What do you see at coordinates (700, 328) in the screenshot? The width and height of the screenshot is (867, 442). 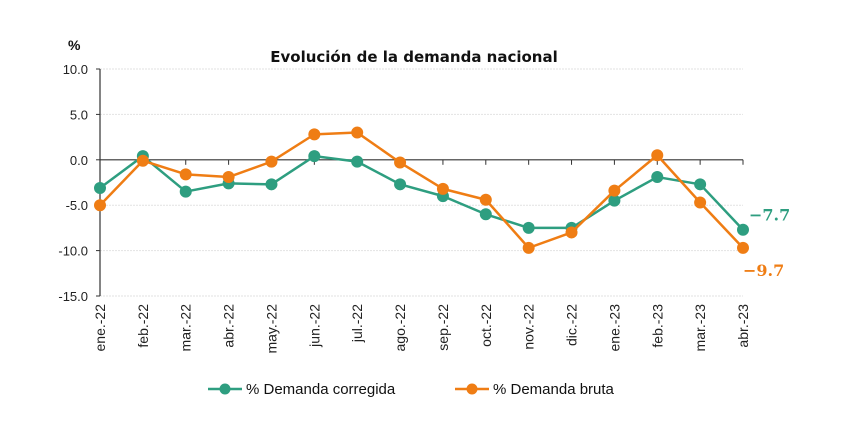 I see `x-tick-label: mar.-23` at bounding box center [700, 328].